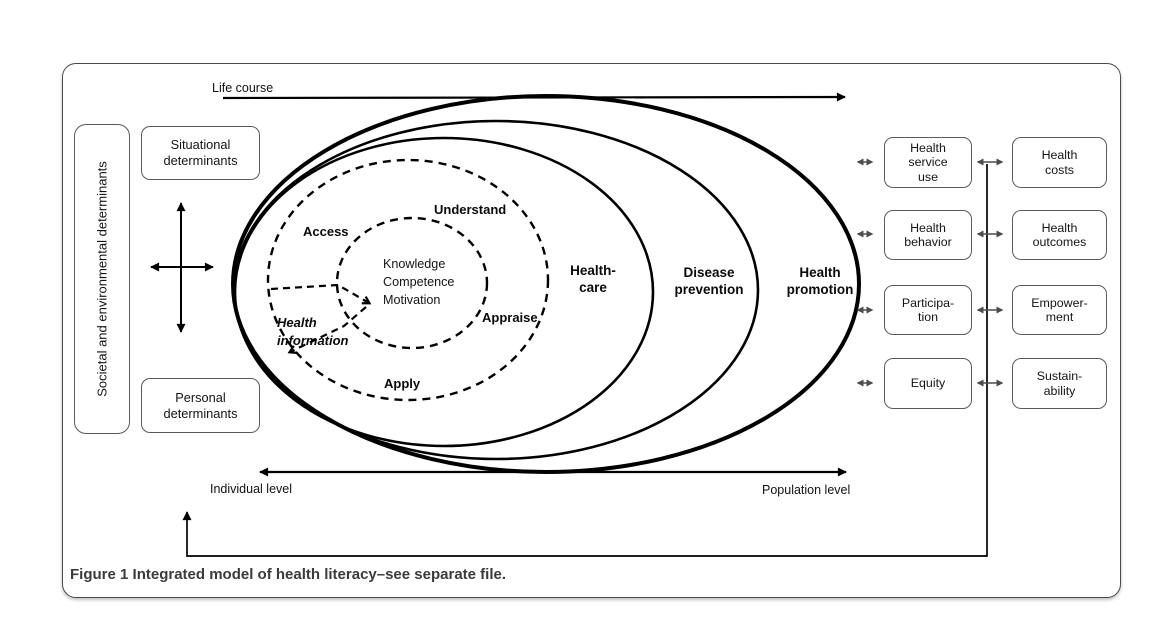 This screenshot has height=628, width=1168. What do you see at coordinates (510, 317) in the screenshot?
I see `appraise-label: Appraise` at bounding box center [510, 317].